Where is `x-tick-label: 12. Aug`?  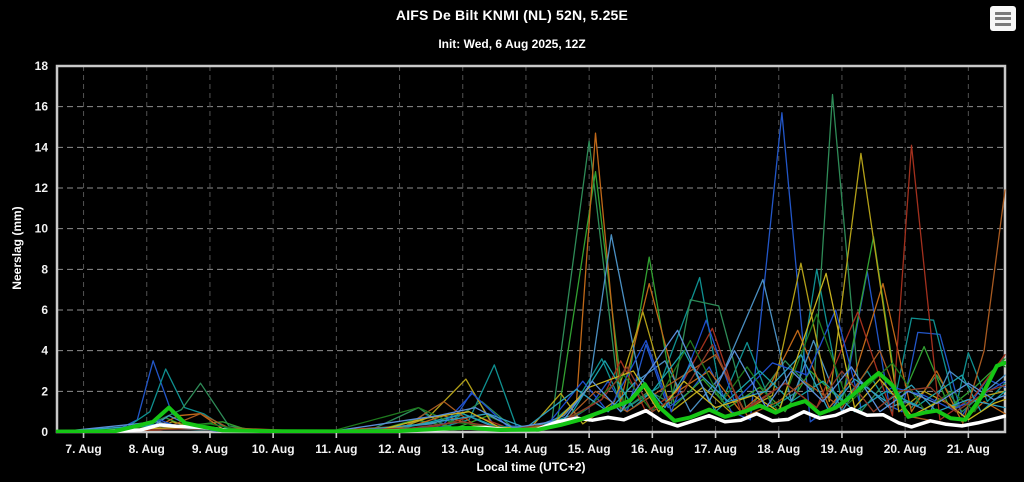 x-tick-label: 12. Aug is located at coordinates (399, 449).